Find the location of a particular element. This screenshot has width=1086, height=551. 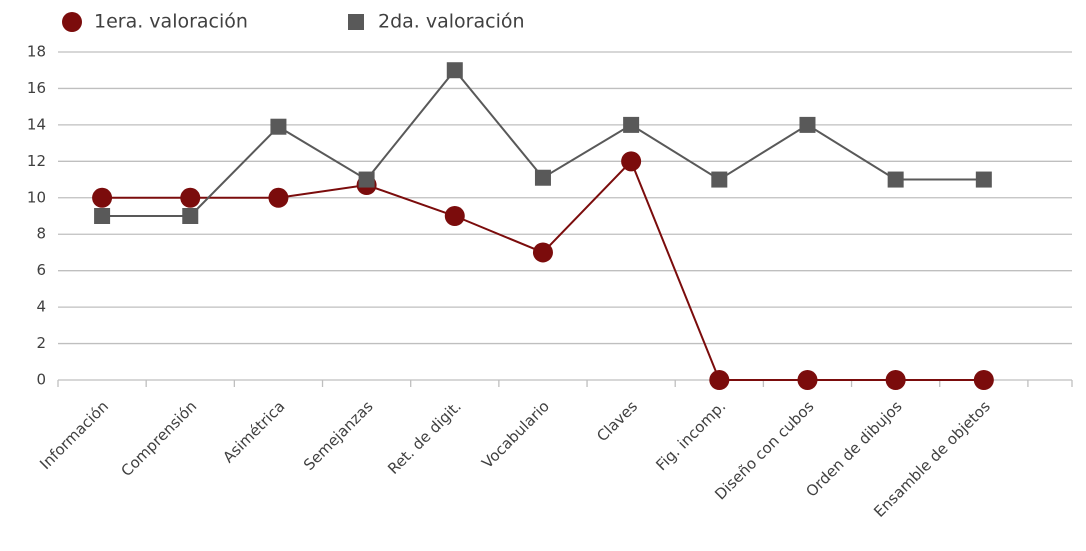

legend-label: 1era. valoración is located at coordinates (171, 22).